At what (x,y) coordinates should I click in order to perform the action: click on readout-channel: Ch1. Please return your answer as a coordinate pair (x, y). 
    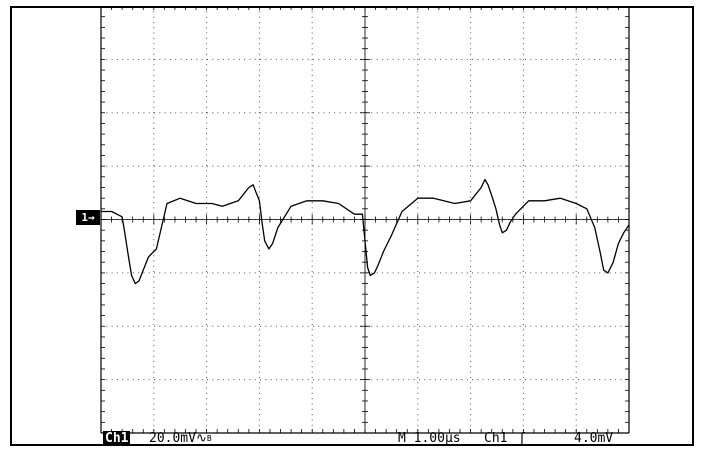
    Looking at the image, I should click on (117, 438).